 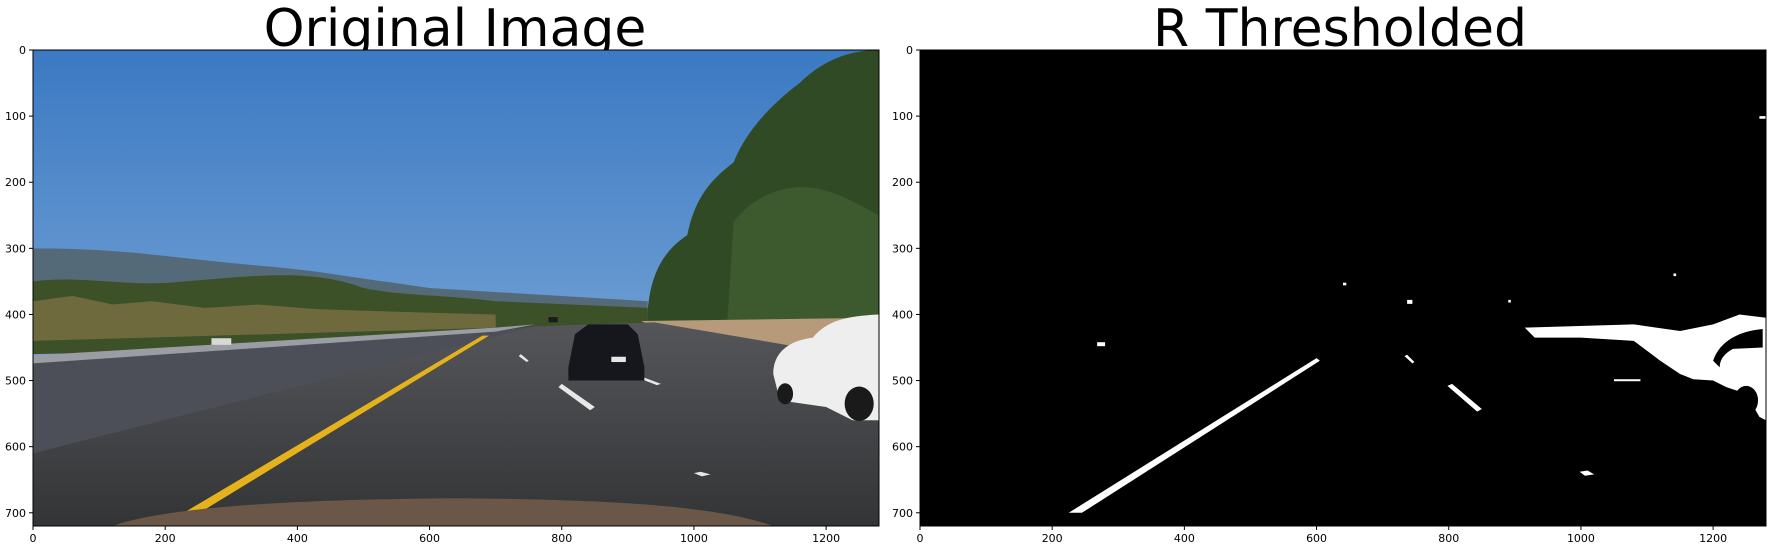 What do you see at coordinates (606, 352) in the screenshot?
I see `black-car` at bounding box center [606, 352].